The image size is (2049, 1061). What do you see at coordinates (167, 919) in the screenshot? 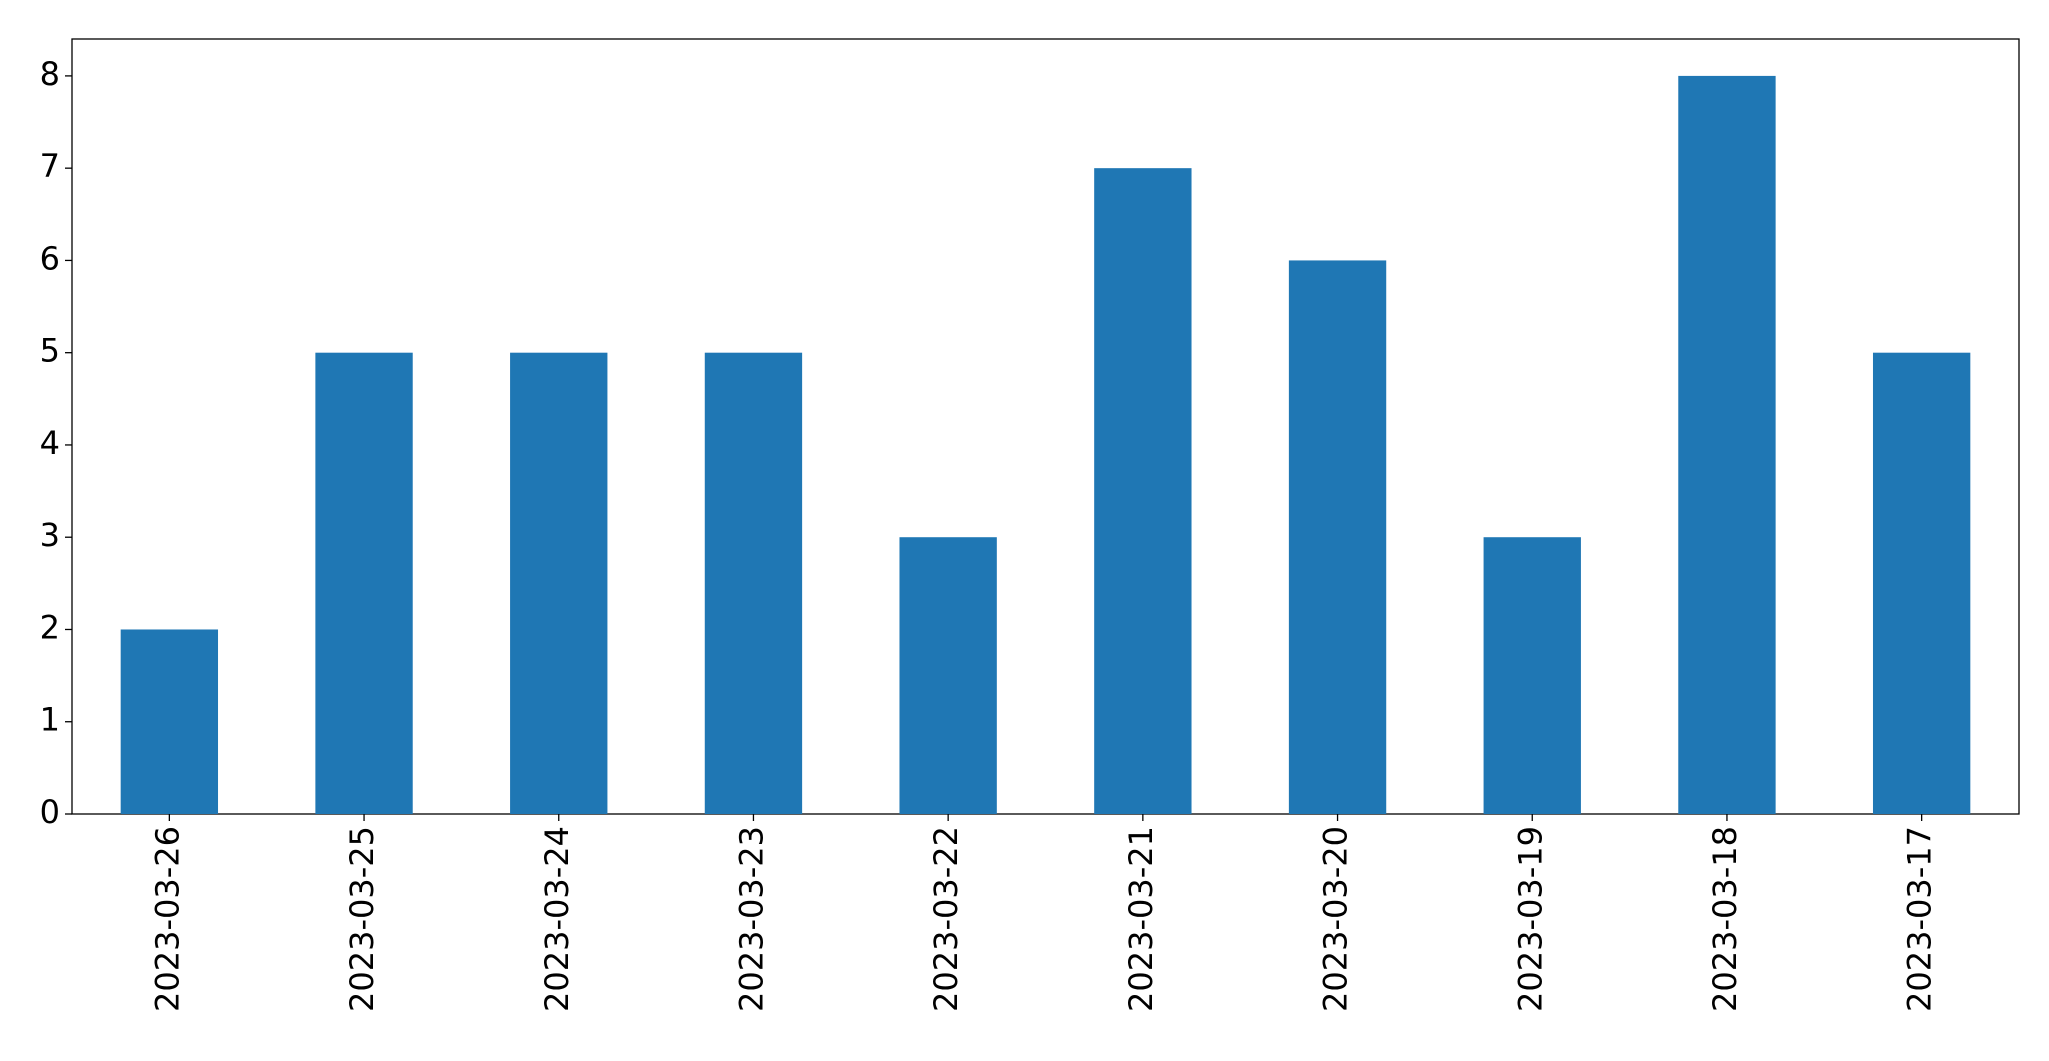
I see `x-tick-label: 2023-03-26` at bounding box center [167, 919].